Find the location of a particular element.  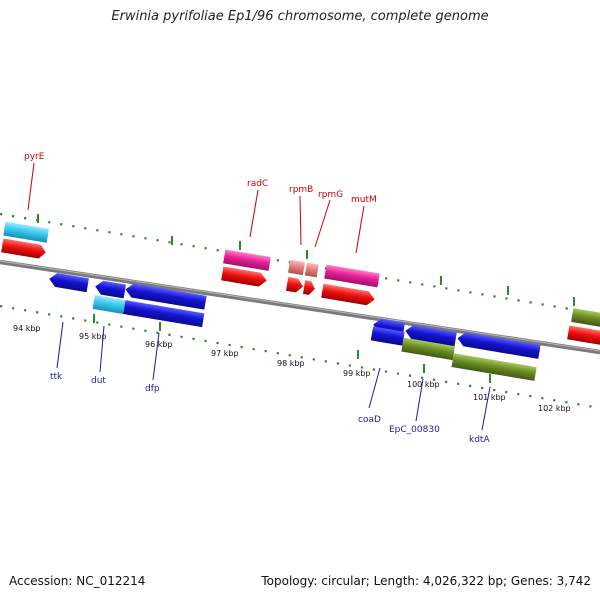

lower-strand-genes is located at coordinates (294, 326).